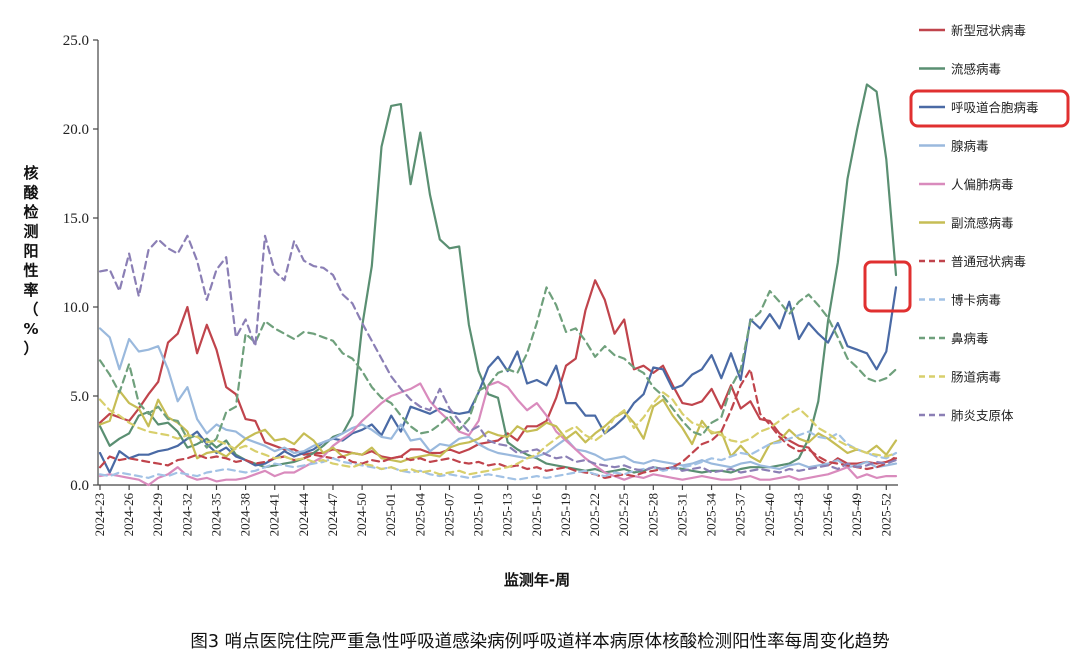 The width and height of the screenshot is (1080, 669). Describe the element at coordinates (419, 515) in the screenshot. I see `x-tick-label: 2025-04` at that location.